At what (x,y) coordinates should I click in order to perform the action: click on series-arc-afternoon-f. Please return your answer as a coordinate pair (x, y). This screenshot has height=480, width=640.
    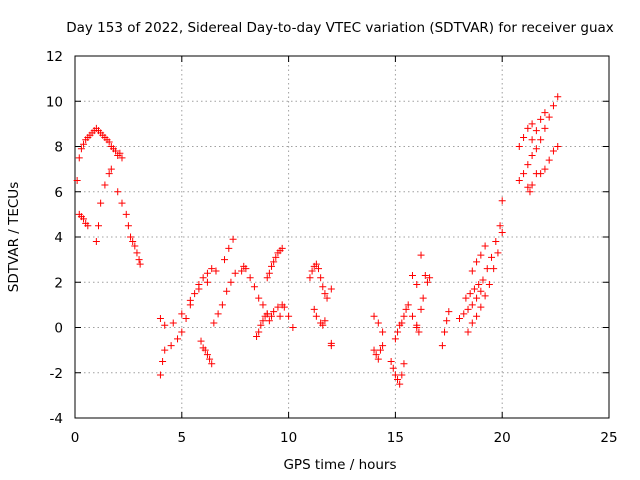
    Looking at the image, I should click on (417, 315).